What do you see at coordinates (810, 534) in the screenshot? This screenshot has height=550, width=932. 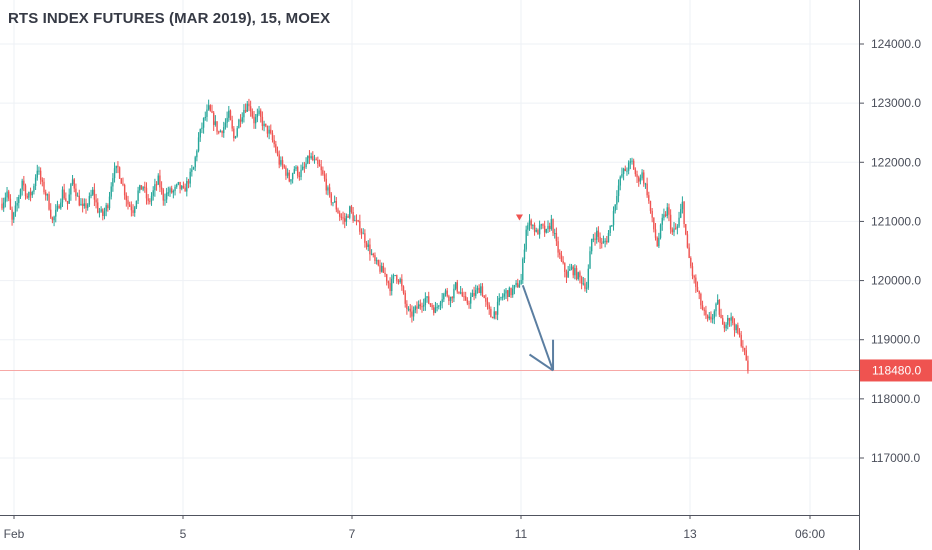 I see `x-tick-label: 06:00` at bounding box center [810, 534].